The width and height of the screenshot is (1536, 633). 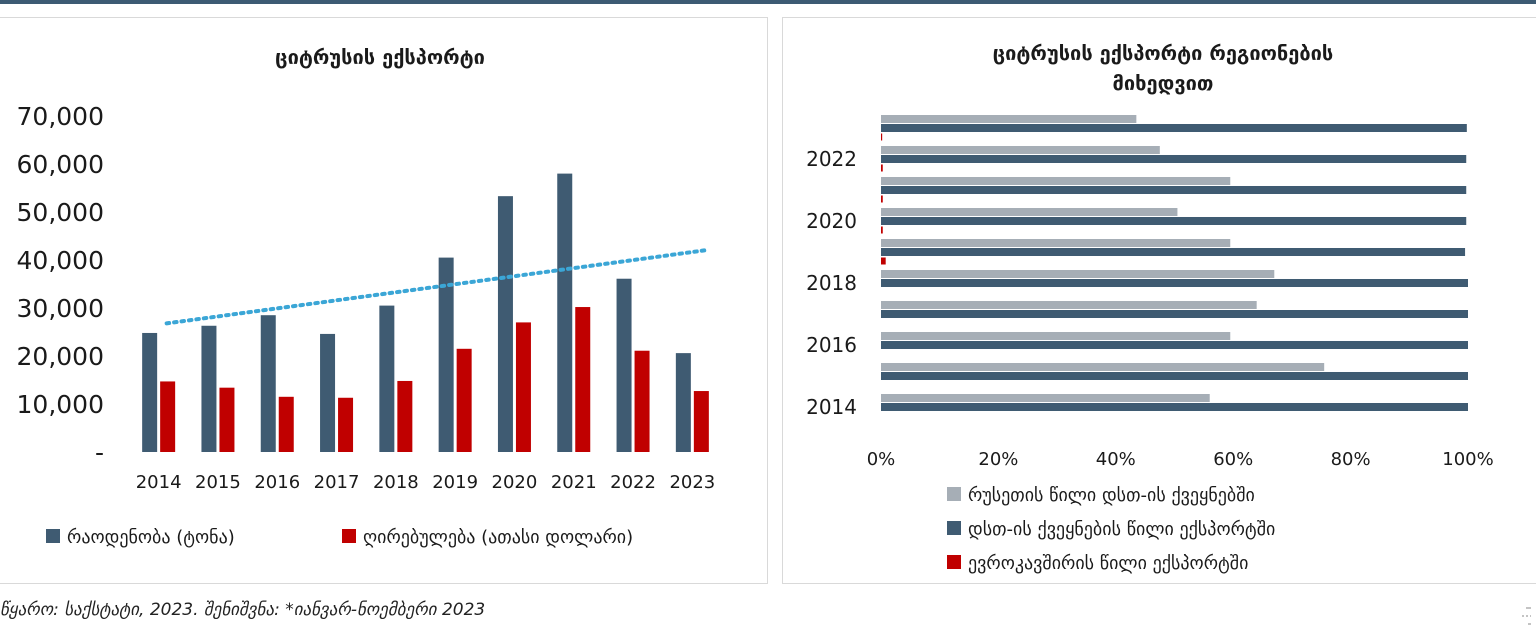 I want to click on y-tick-label: 70,000, so click(x=60, y=116).